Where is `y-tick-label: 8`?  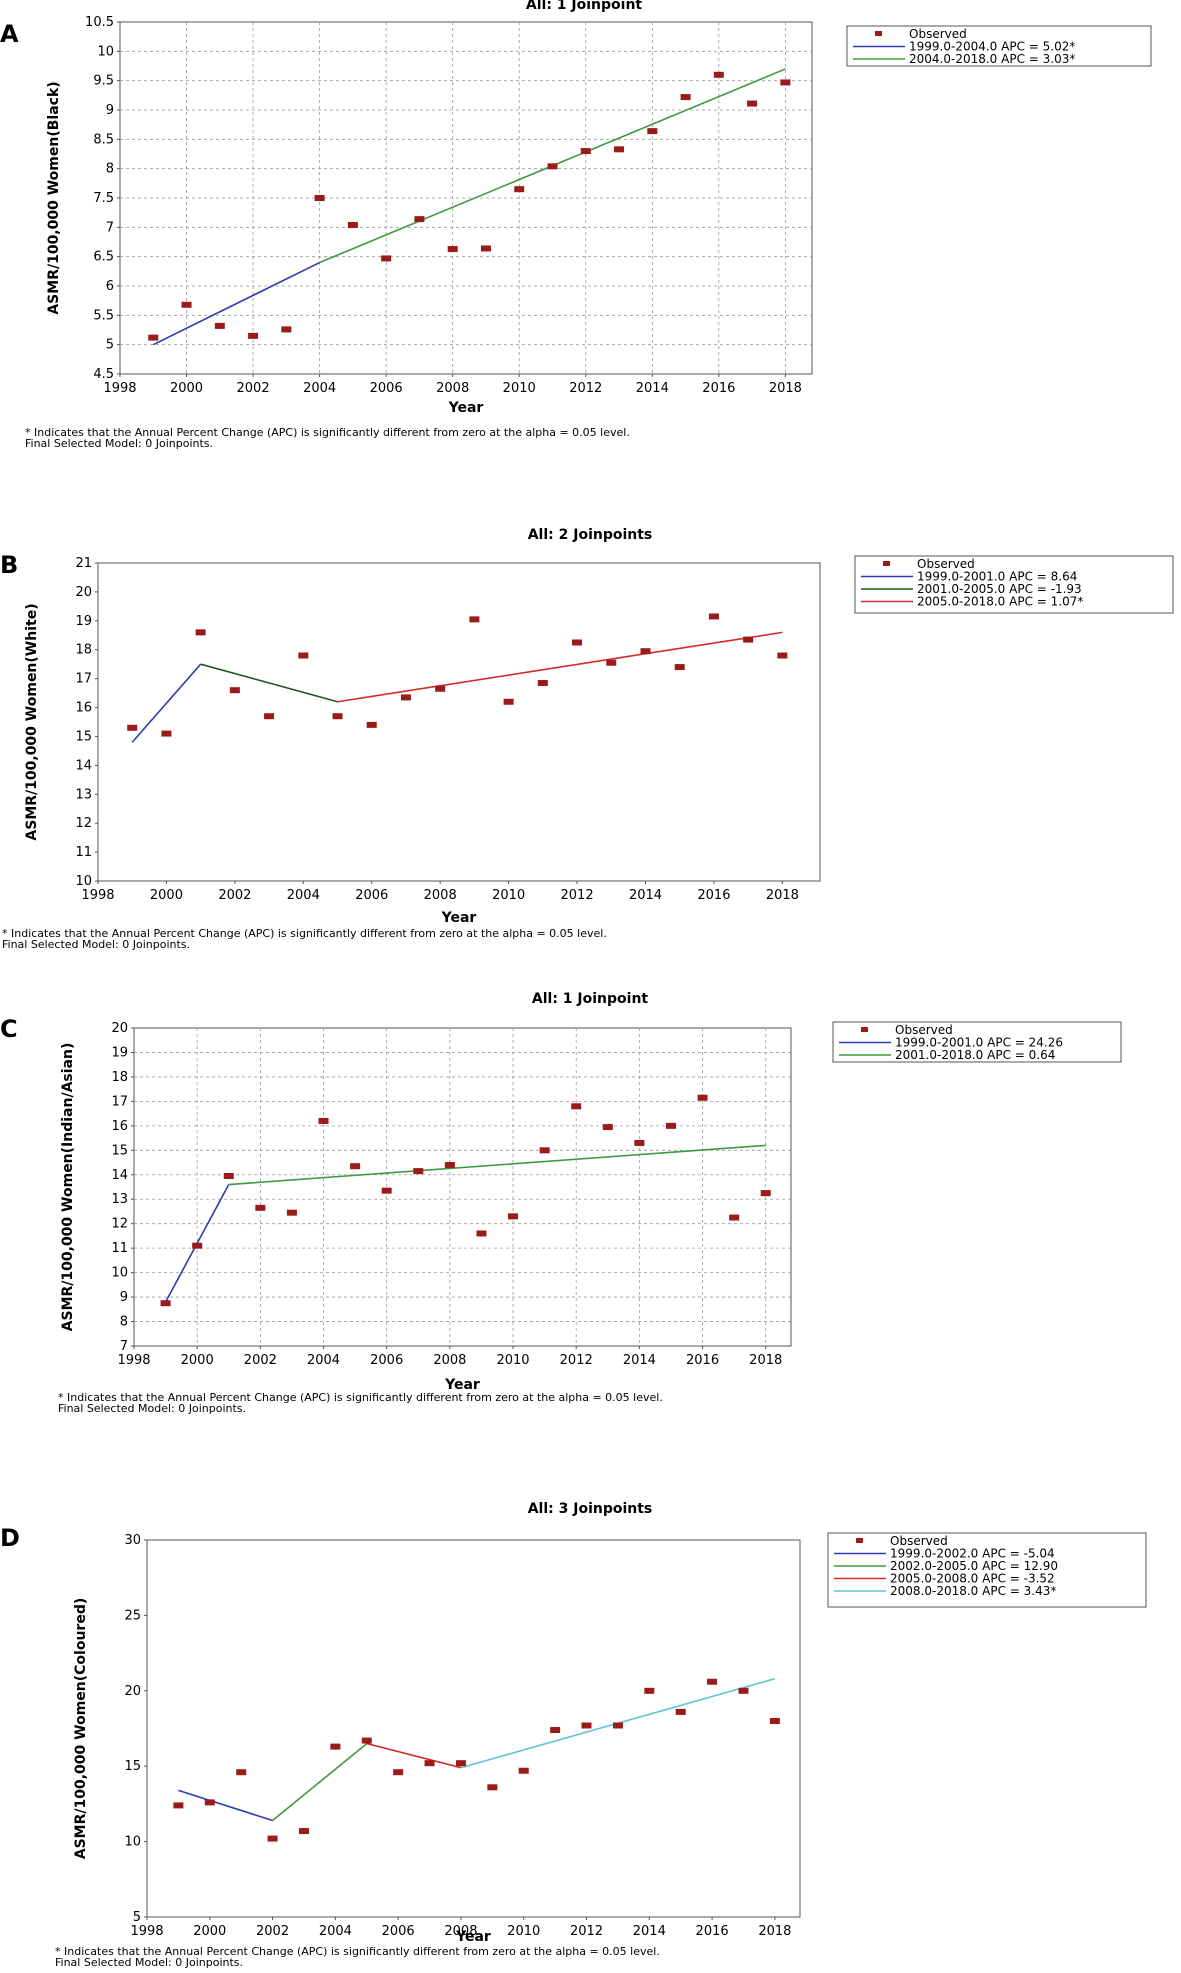 y-tick-label: 8 is located at coordinates (124, 1322).